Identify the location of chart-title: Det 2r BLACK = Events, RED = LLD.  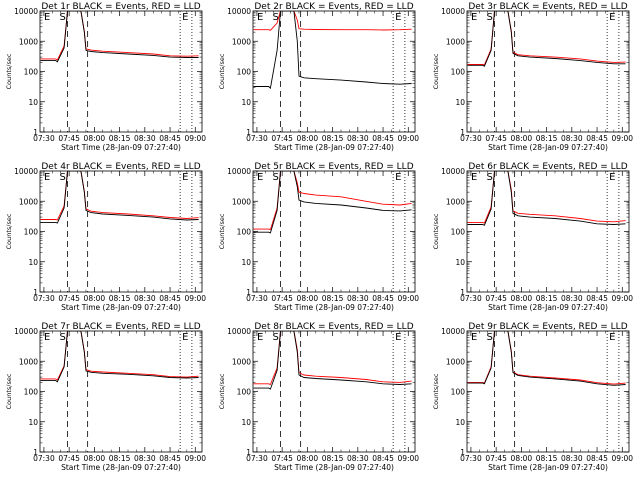
(333, 7).